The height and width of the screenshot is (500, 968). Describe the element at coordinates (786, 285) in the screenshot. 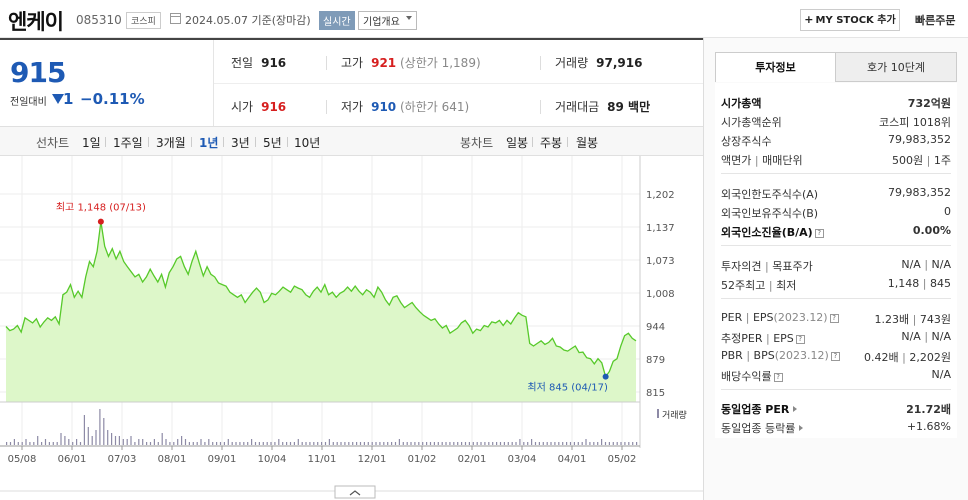

I see `info-label: 최저` at that location.